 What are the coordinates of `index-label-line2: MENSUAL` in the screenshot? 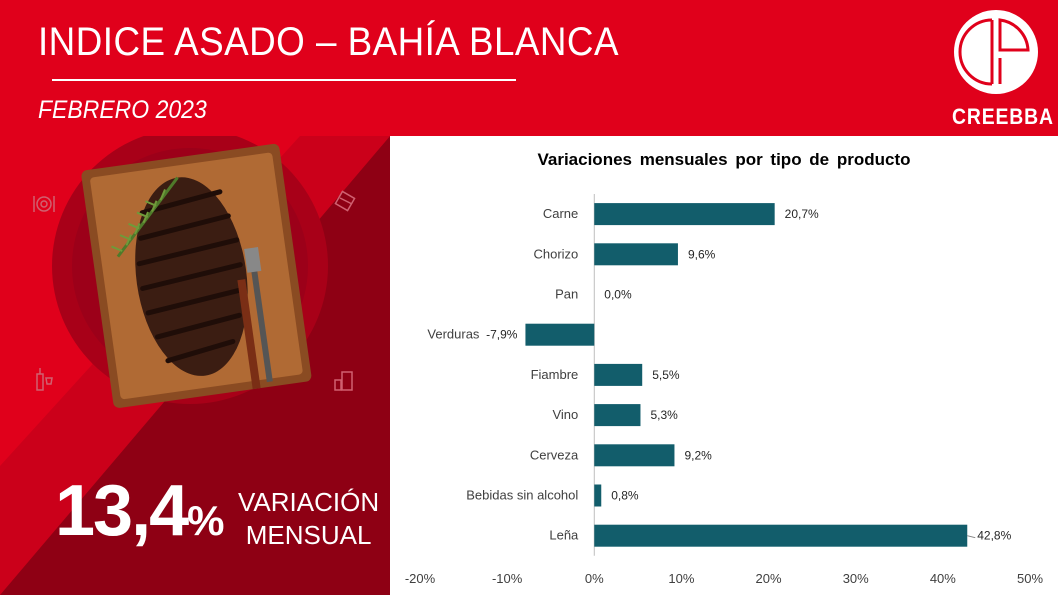 It's located at (308, 535).